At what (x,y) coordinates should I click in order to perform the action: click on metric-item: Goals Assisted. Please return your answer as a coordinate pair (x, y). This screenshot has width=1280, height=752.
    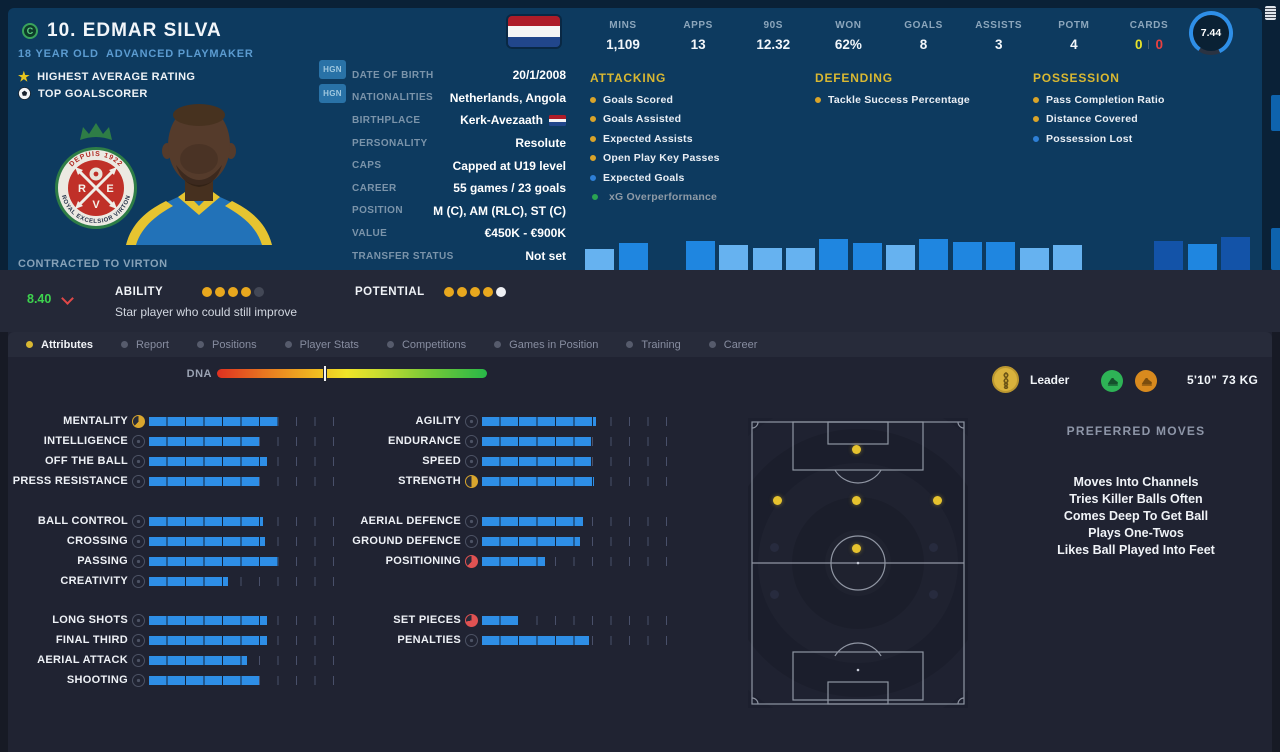
    Looking at the image, I should click on (655, 120).